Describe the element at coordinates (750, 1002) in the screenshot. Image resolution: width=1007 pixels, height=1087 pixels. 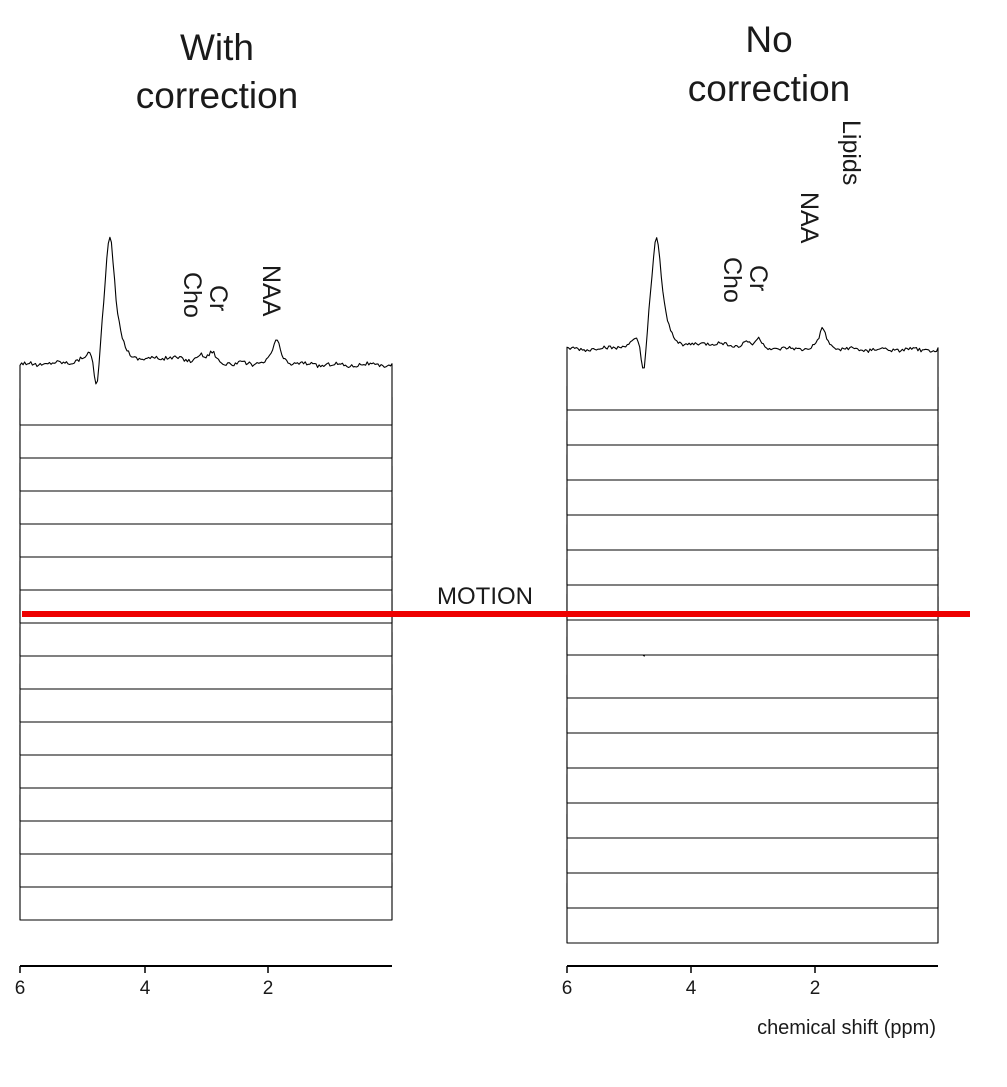
I see `x-axis-no-correction: 6 4 2 chemical shift (ppm)` at that location.